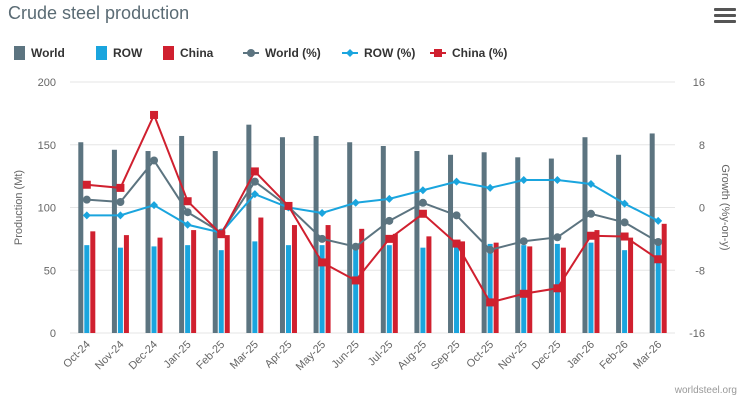  What do you see at coordinates (389, 53) in the screenshot?
I see `legend-label-row: ROW (%)` at bounding box center [389, 53].